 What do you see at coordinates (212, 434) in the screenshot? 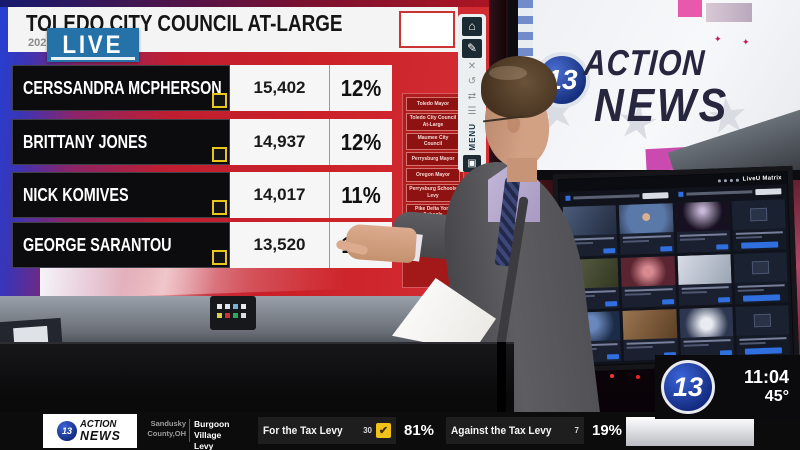
I see `ticker-race-name: Burgoon Village Levy` at bounding box center [212, 434].